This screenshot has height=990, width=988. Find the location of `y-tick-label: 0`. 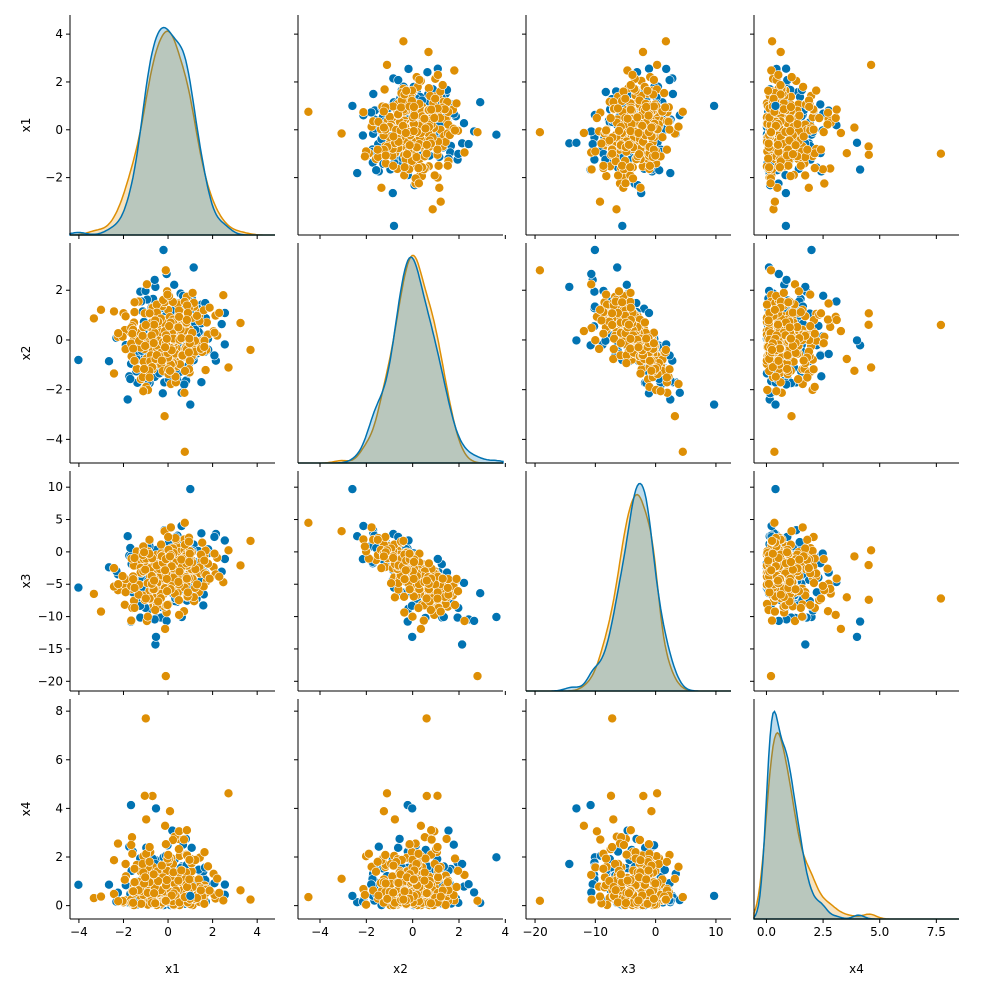

y-tick-label: 0 is located at coordinates (59, 552).